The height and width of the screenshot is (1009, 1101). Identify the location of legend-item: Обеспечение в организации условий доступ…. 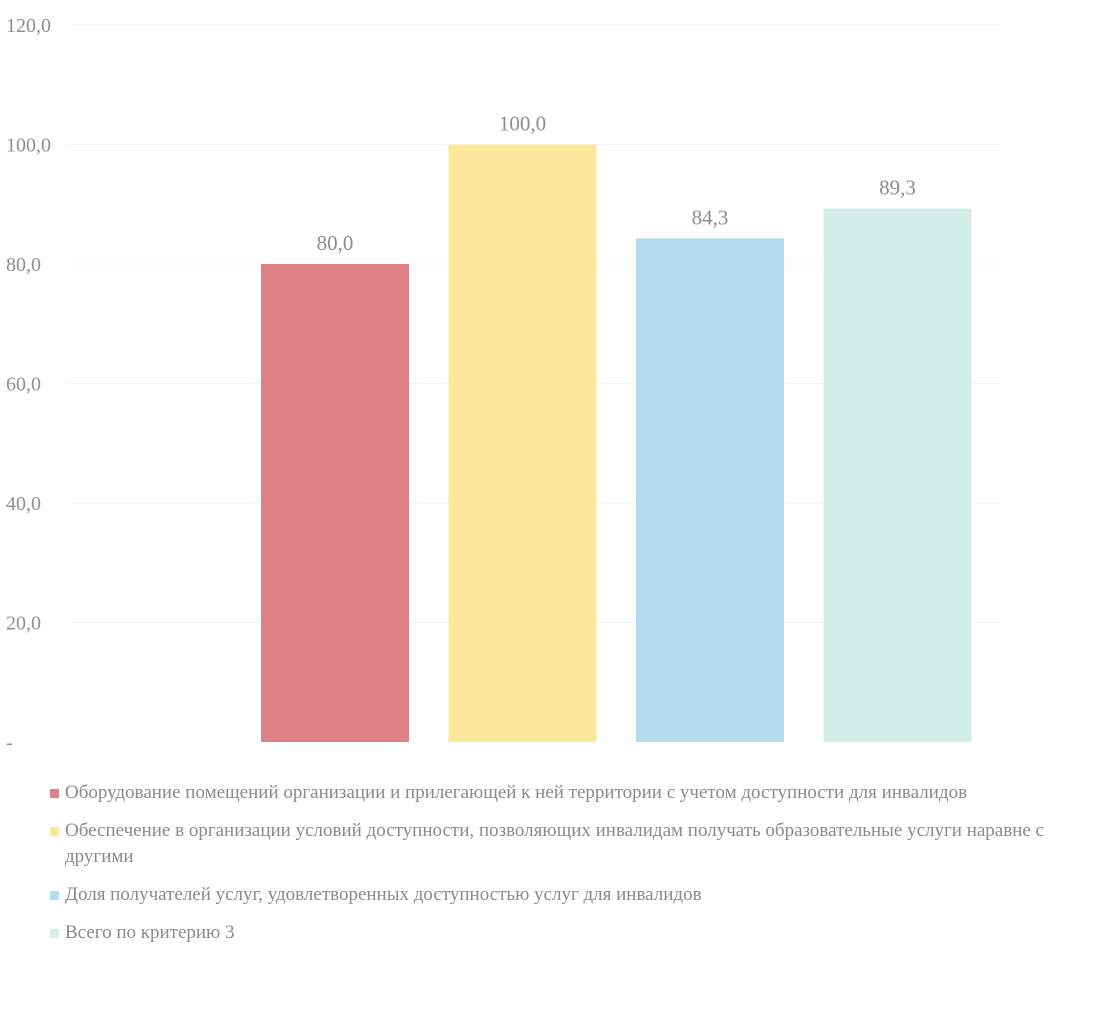
(572, 844).